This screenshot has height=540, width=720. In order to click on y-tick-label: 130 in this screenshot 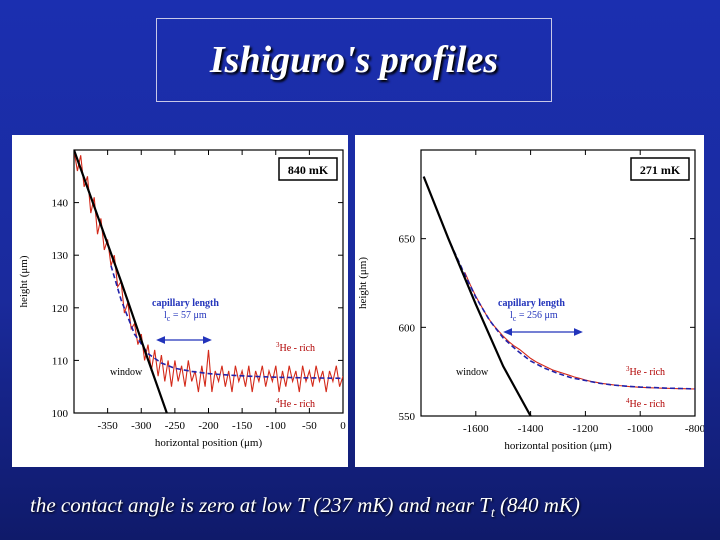, I will do `click(60, 256)`.